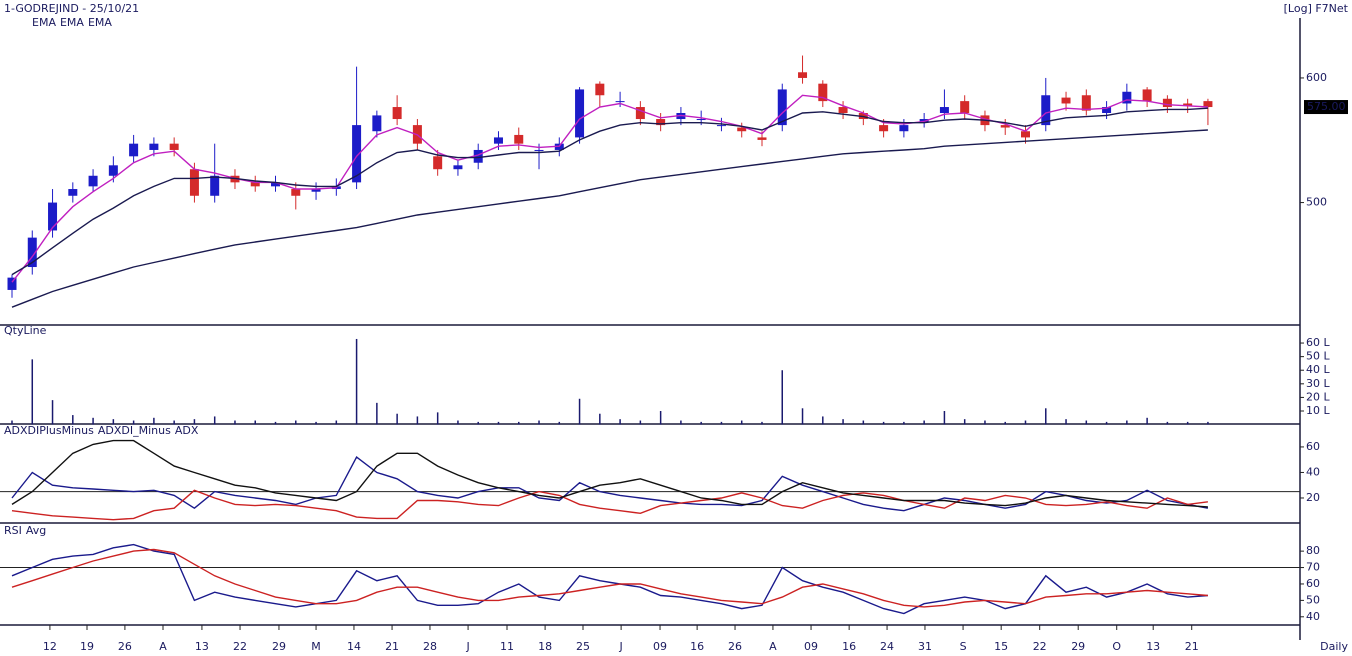 The height and width of the screenshot is (656, 1352). I want to click on panel-title: QtyLine, so click(25, 330).